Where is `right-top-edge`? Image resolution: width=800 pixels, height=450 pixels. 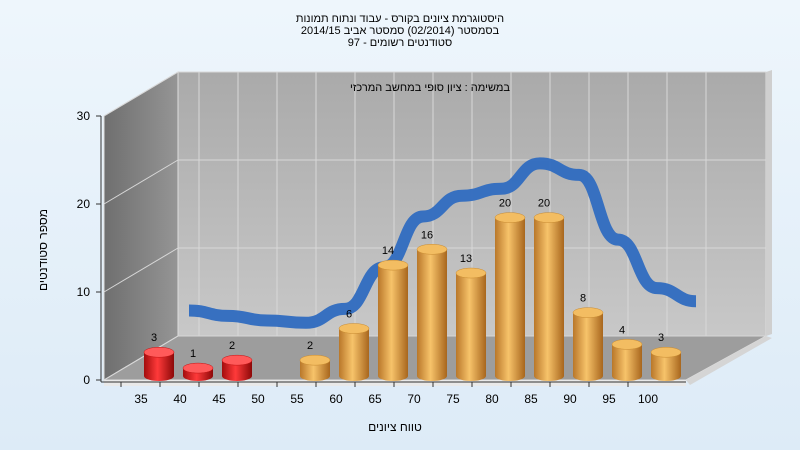 right-top-edge is located at coordinates (769, 203).